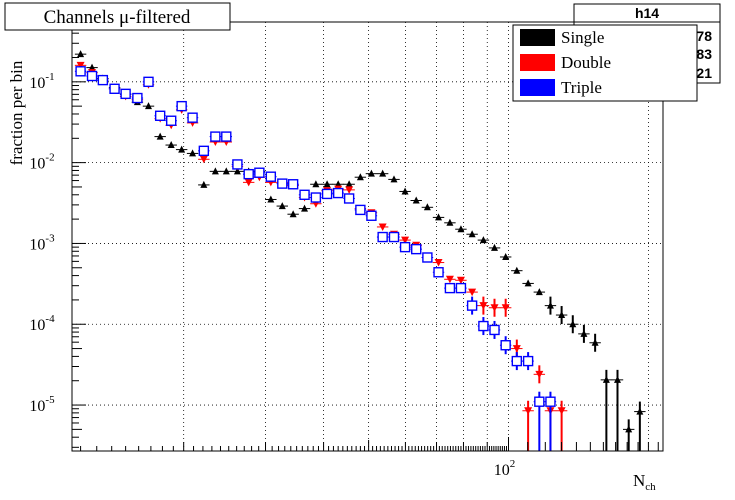 This screenshot has width=735, height=500. I want to click on legend-label-single: Single, so click(582, 37).